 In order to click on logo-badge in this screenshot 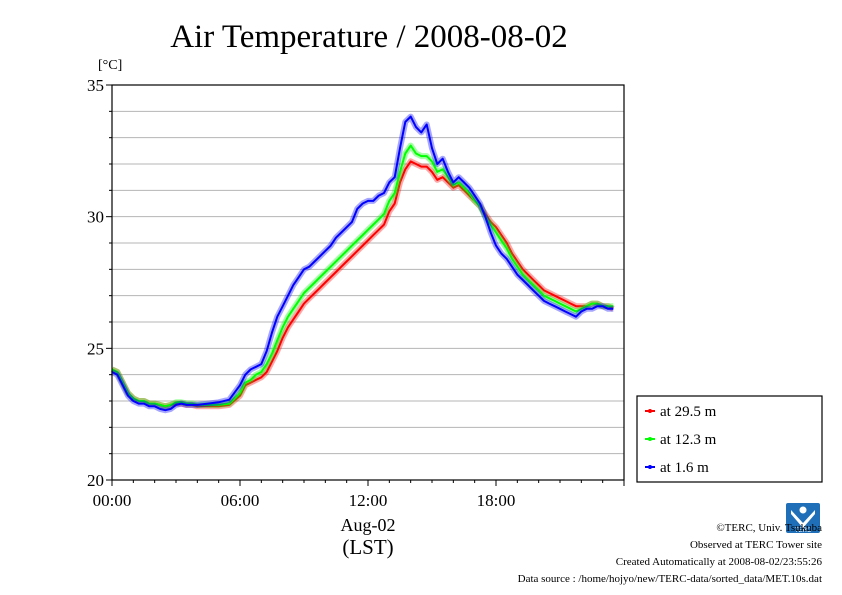, I will do `click(803, 518)`.